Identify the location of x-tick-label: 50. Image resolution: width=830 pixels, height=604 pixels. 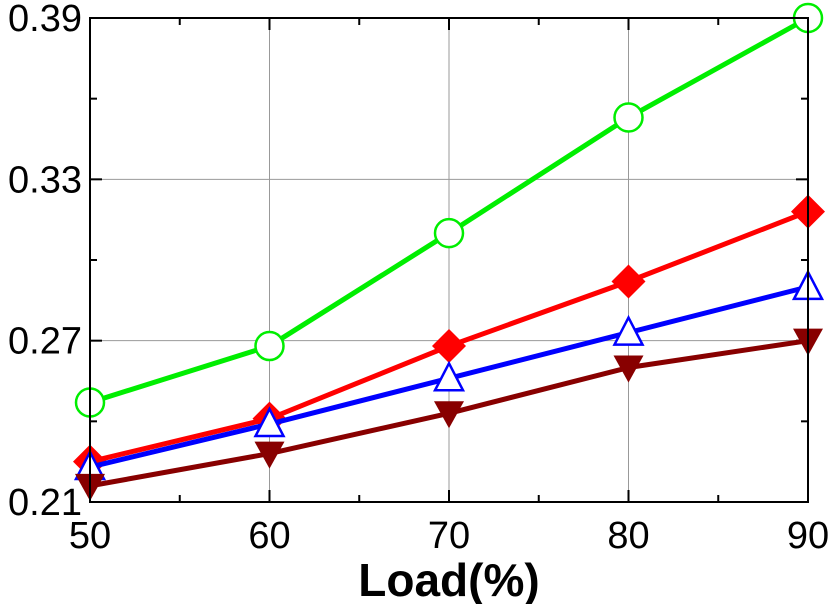
(90, 536).